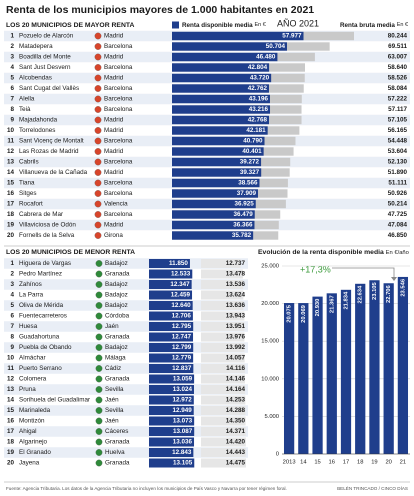 Image resolution: width=414 pixels, height=496 pixels. I want to click on value-label: 53.604, so click(398, 151).